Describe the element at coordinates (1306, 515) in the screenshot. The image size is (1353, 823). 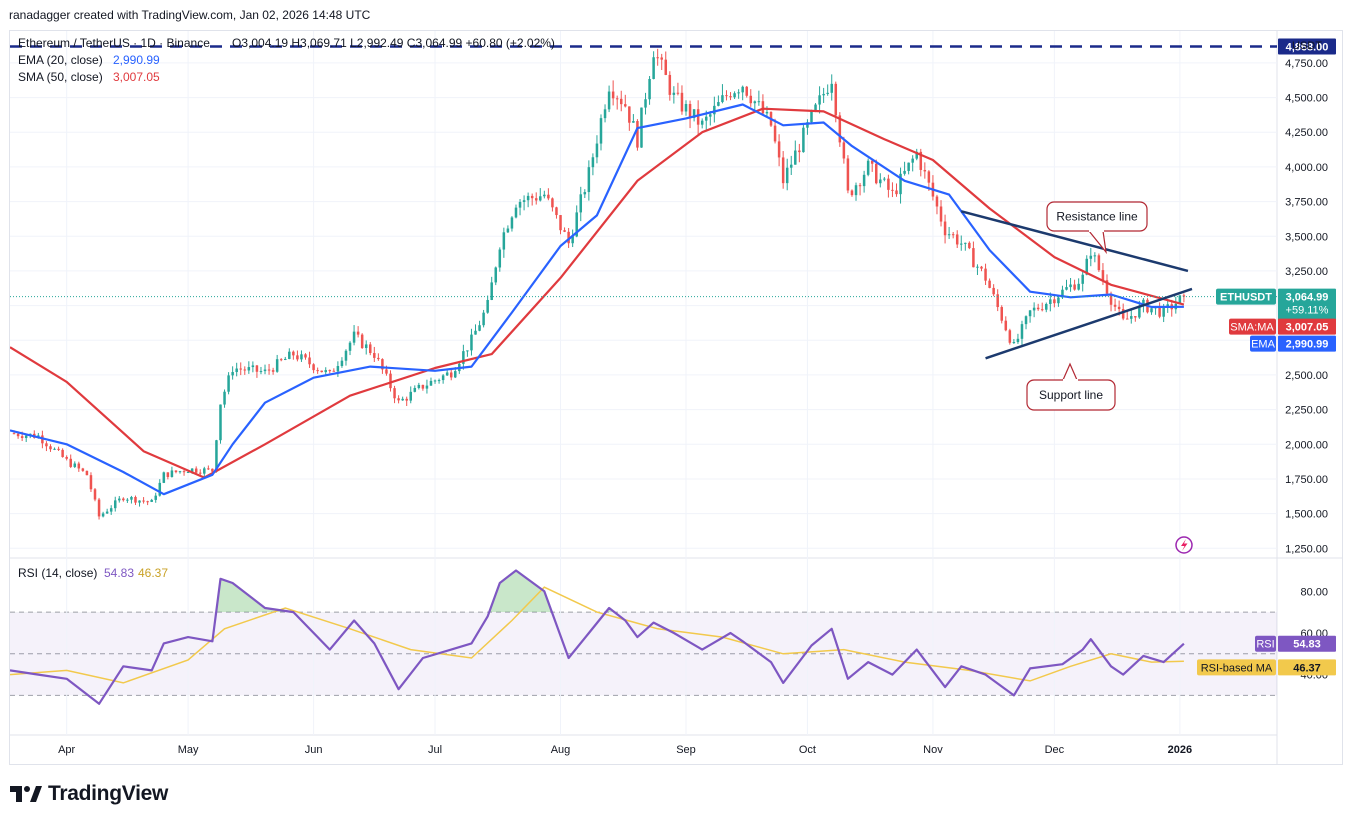
I see `price-tick-label: 1,500.00` at that location.